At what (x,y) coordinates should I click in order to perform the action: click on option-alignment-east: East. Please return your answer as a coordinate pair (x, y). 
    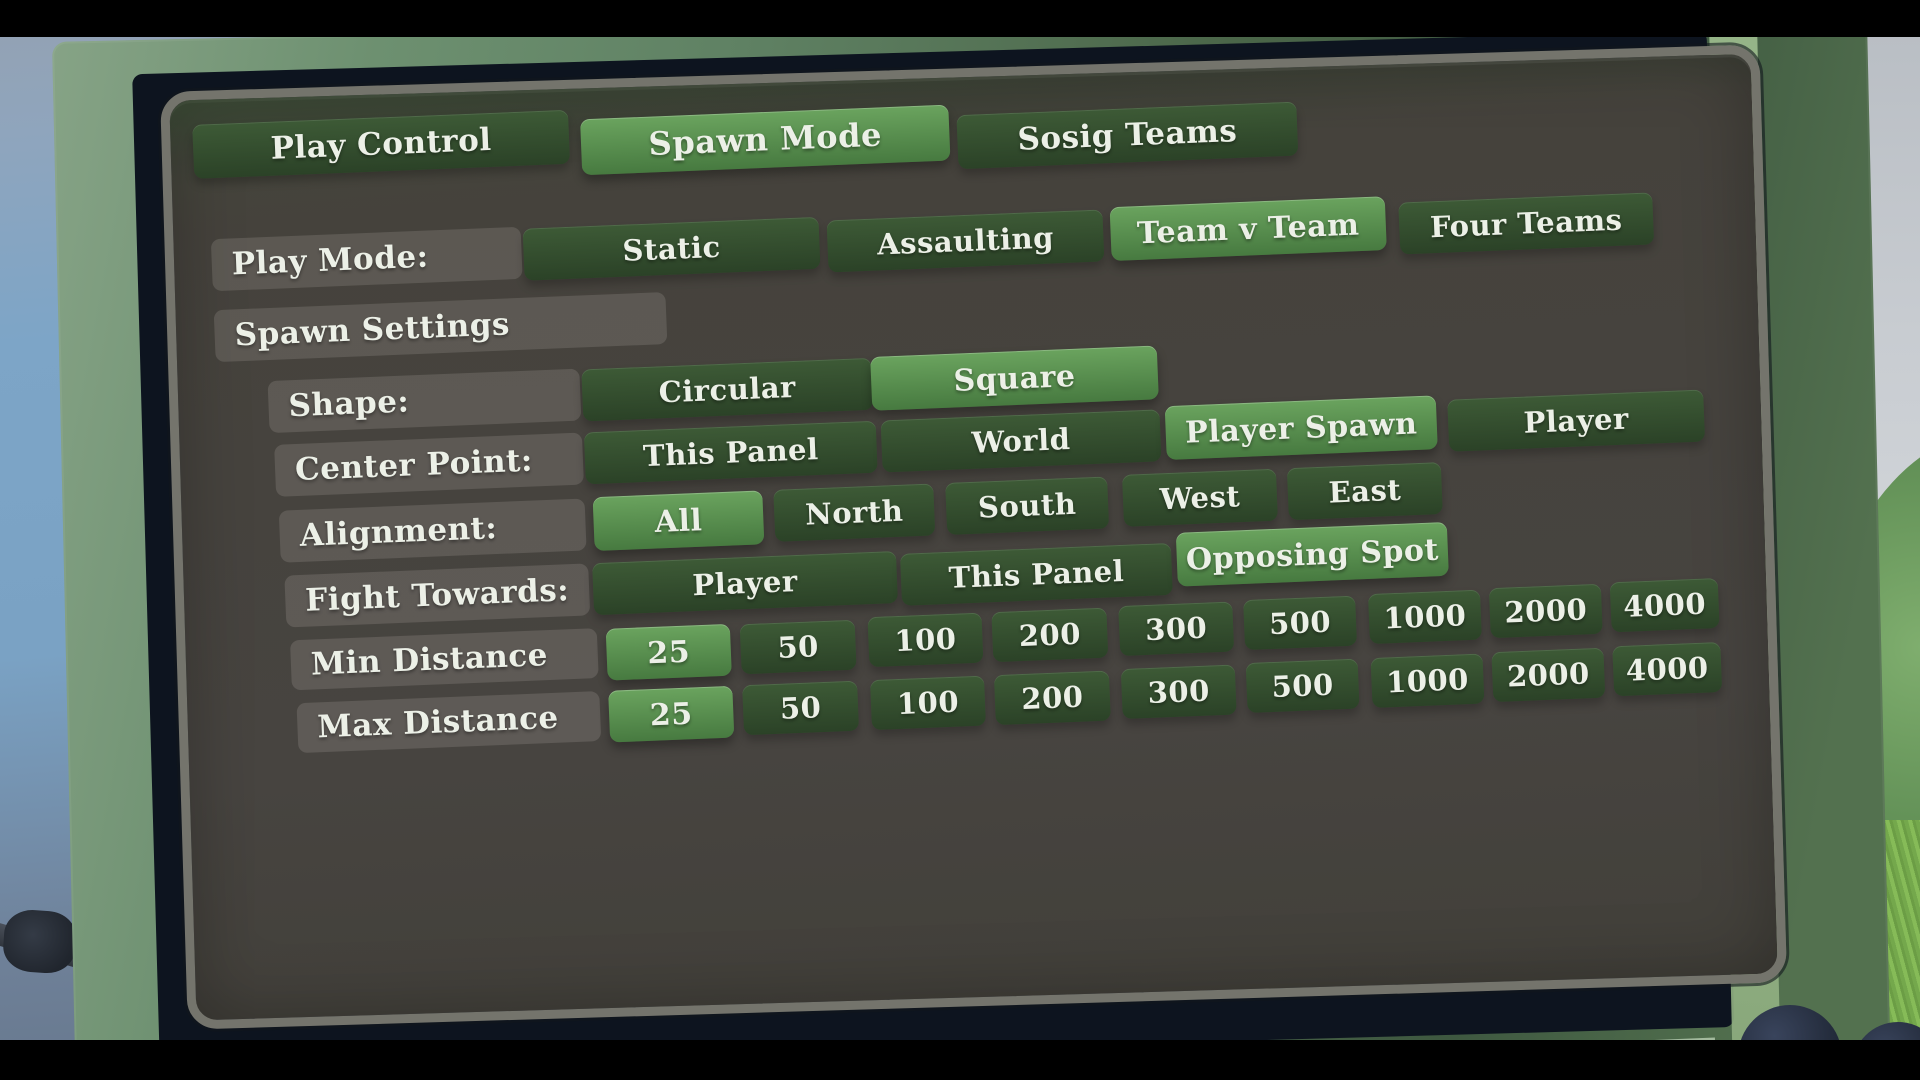
    Looking at the image, I should click on (1364, 491).